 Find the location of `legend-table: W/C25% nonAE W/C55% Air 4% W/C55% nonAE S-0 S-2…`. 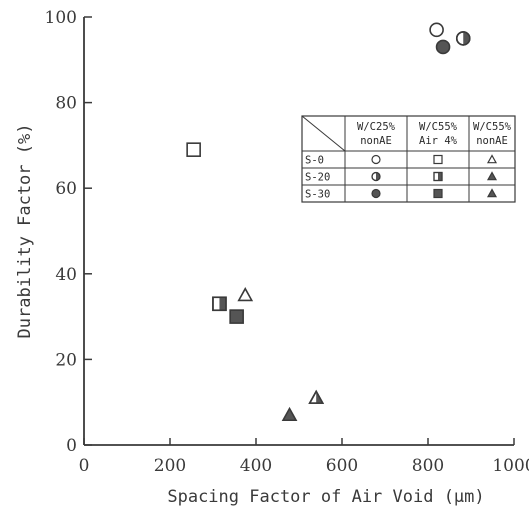

legend-table: W/C25% nonAE W/C55% Air 4% W/C55% nonAE S-0 S-2… is located at coordinates (408, 159).